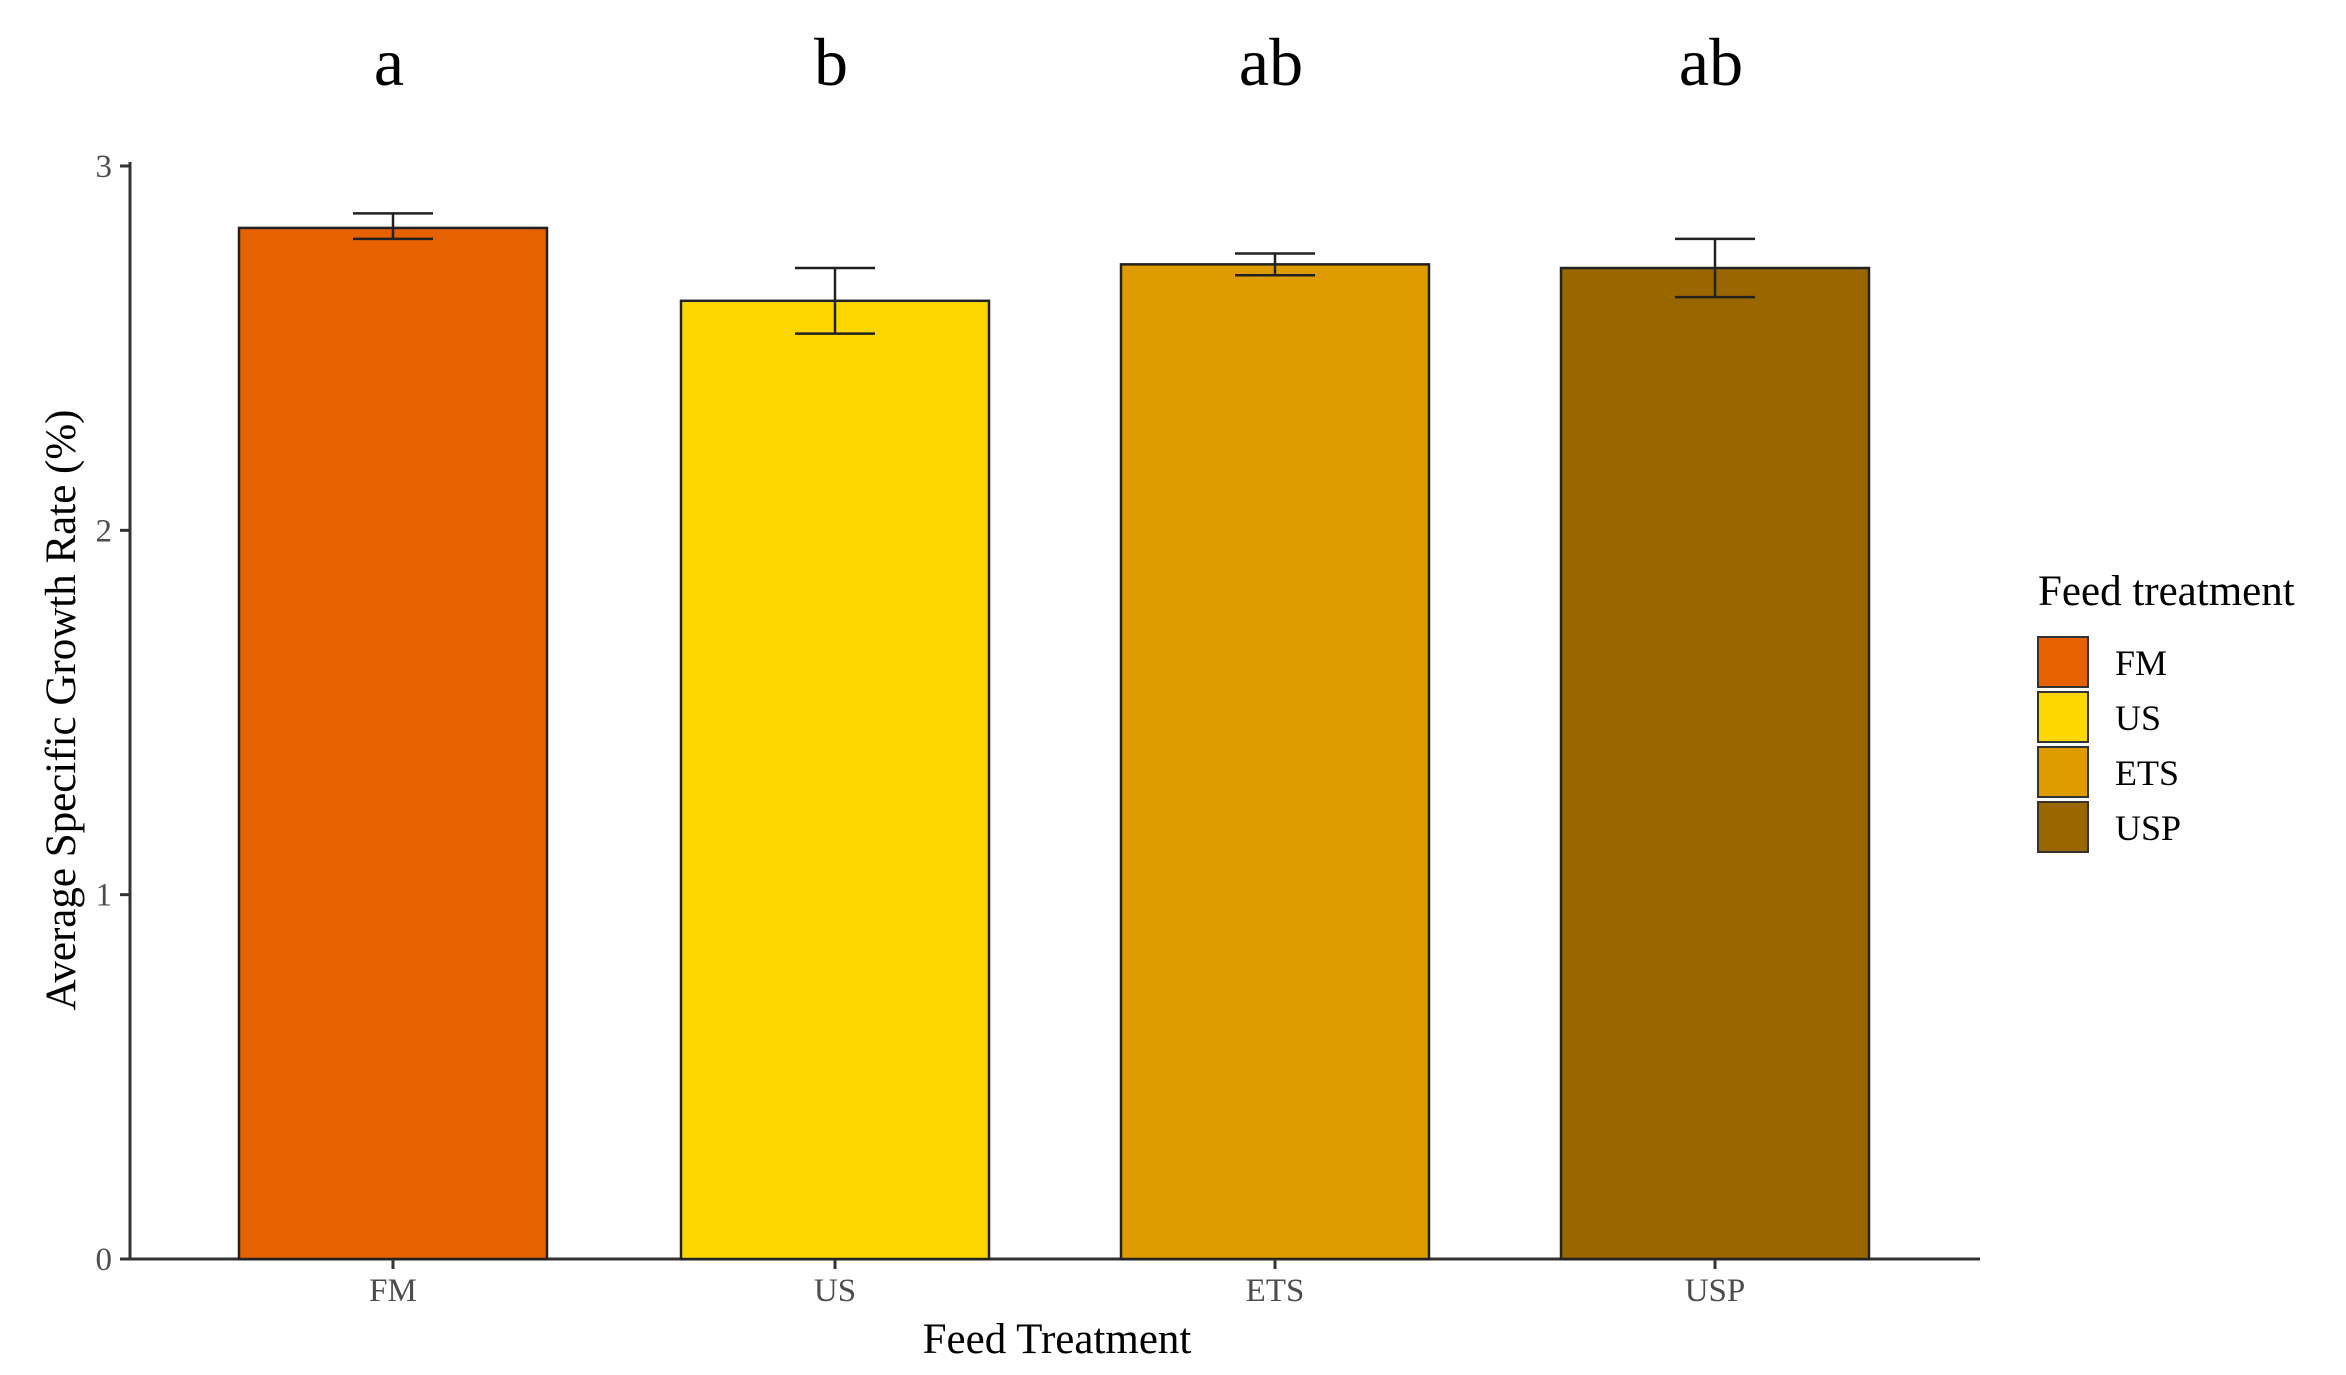 This screenshot has width=2346, height=1375. I want to click on legend: Feed treatment FM US ETS USP, so click(2166, 710).